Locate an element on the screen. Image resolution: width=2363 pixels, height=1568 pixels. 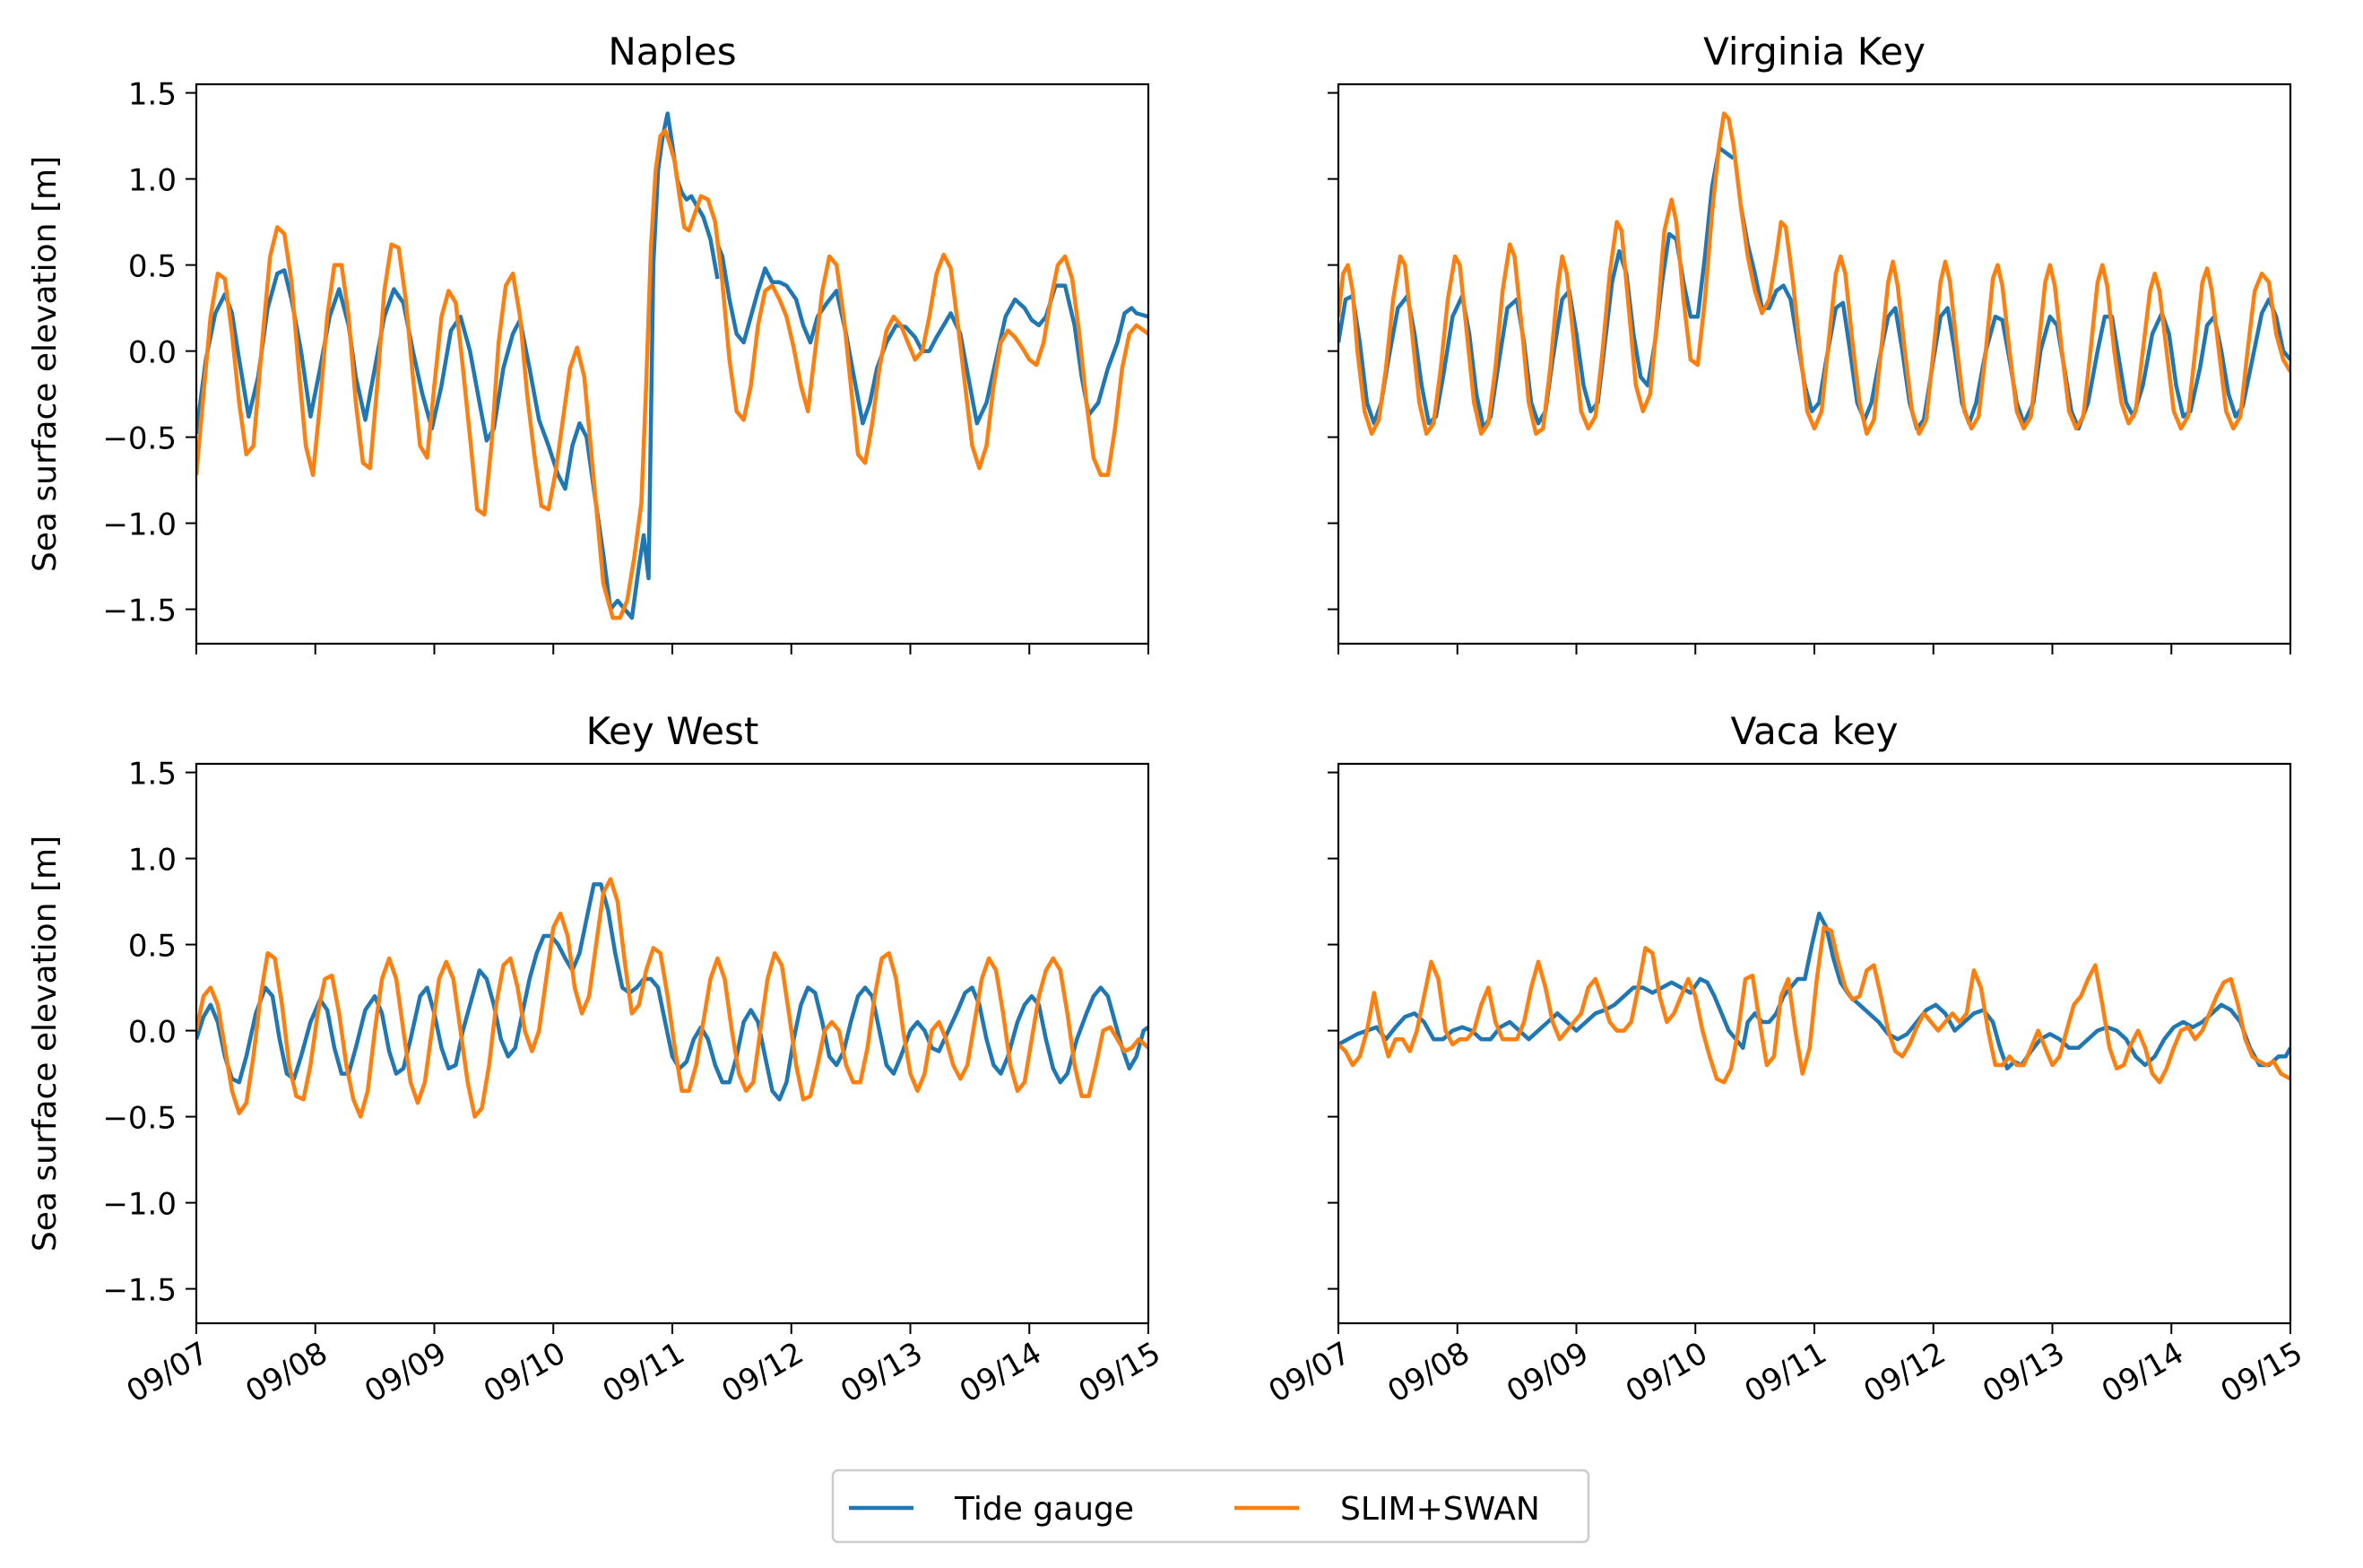
panel-title: Naples is located at coordinates (672, 52).